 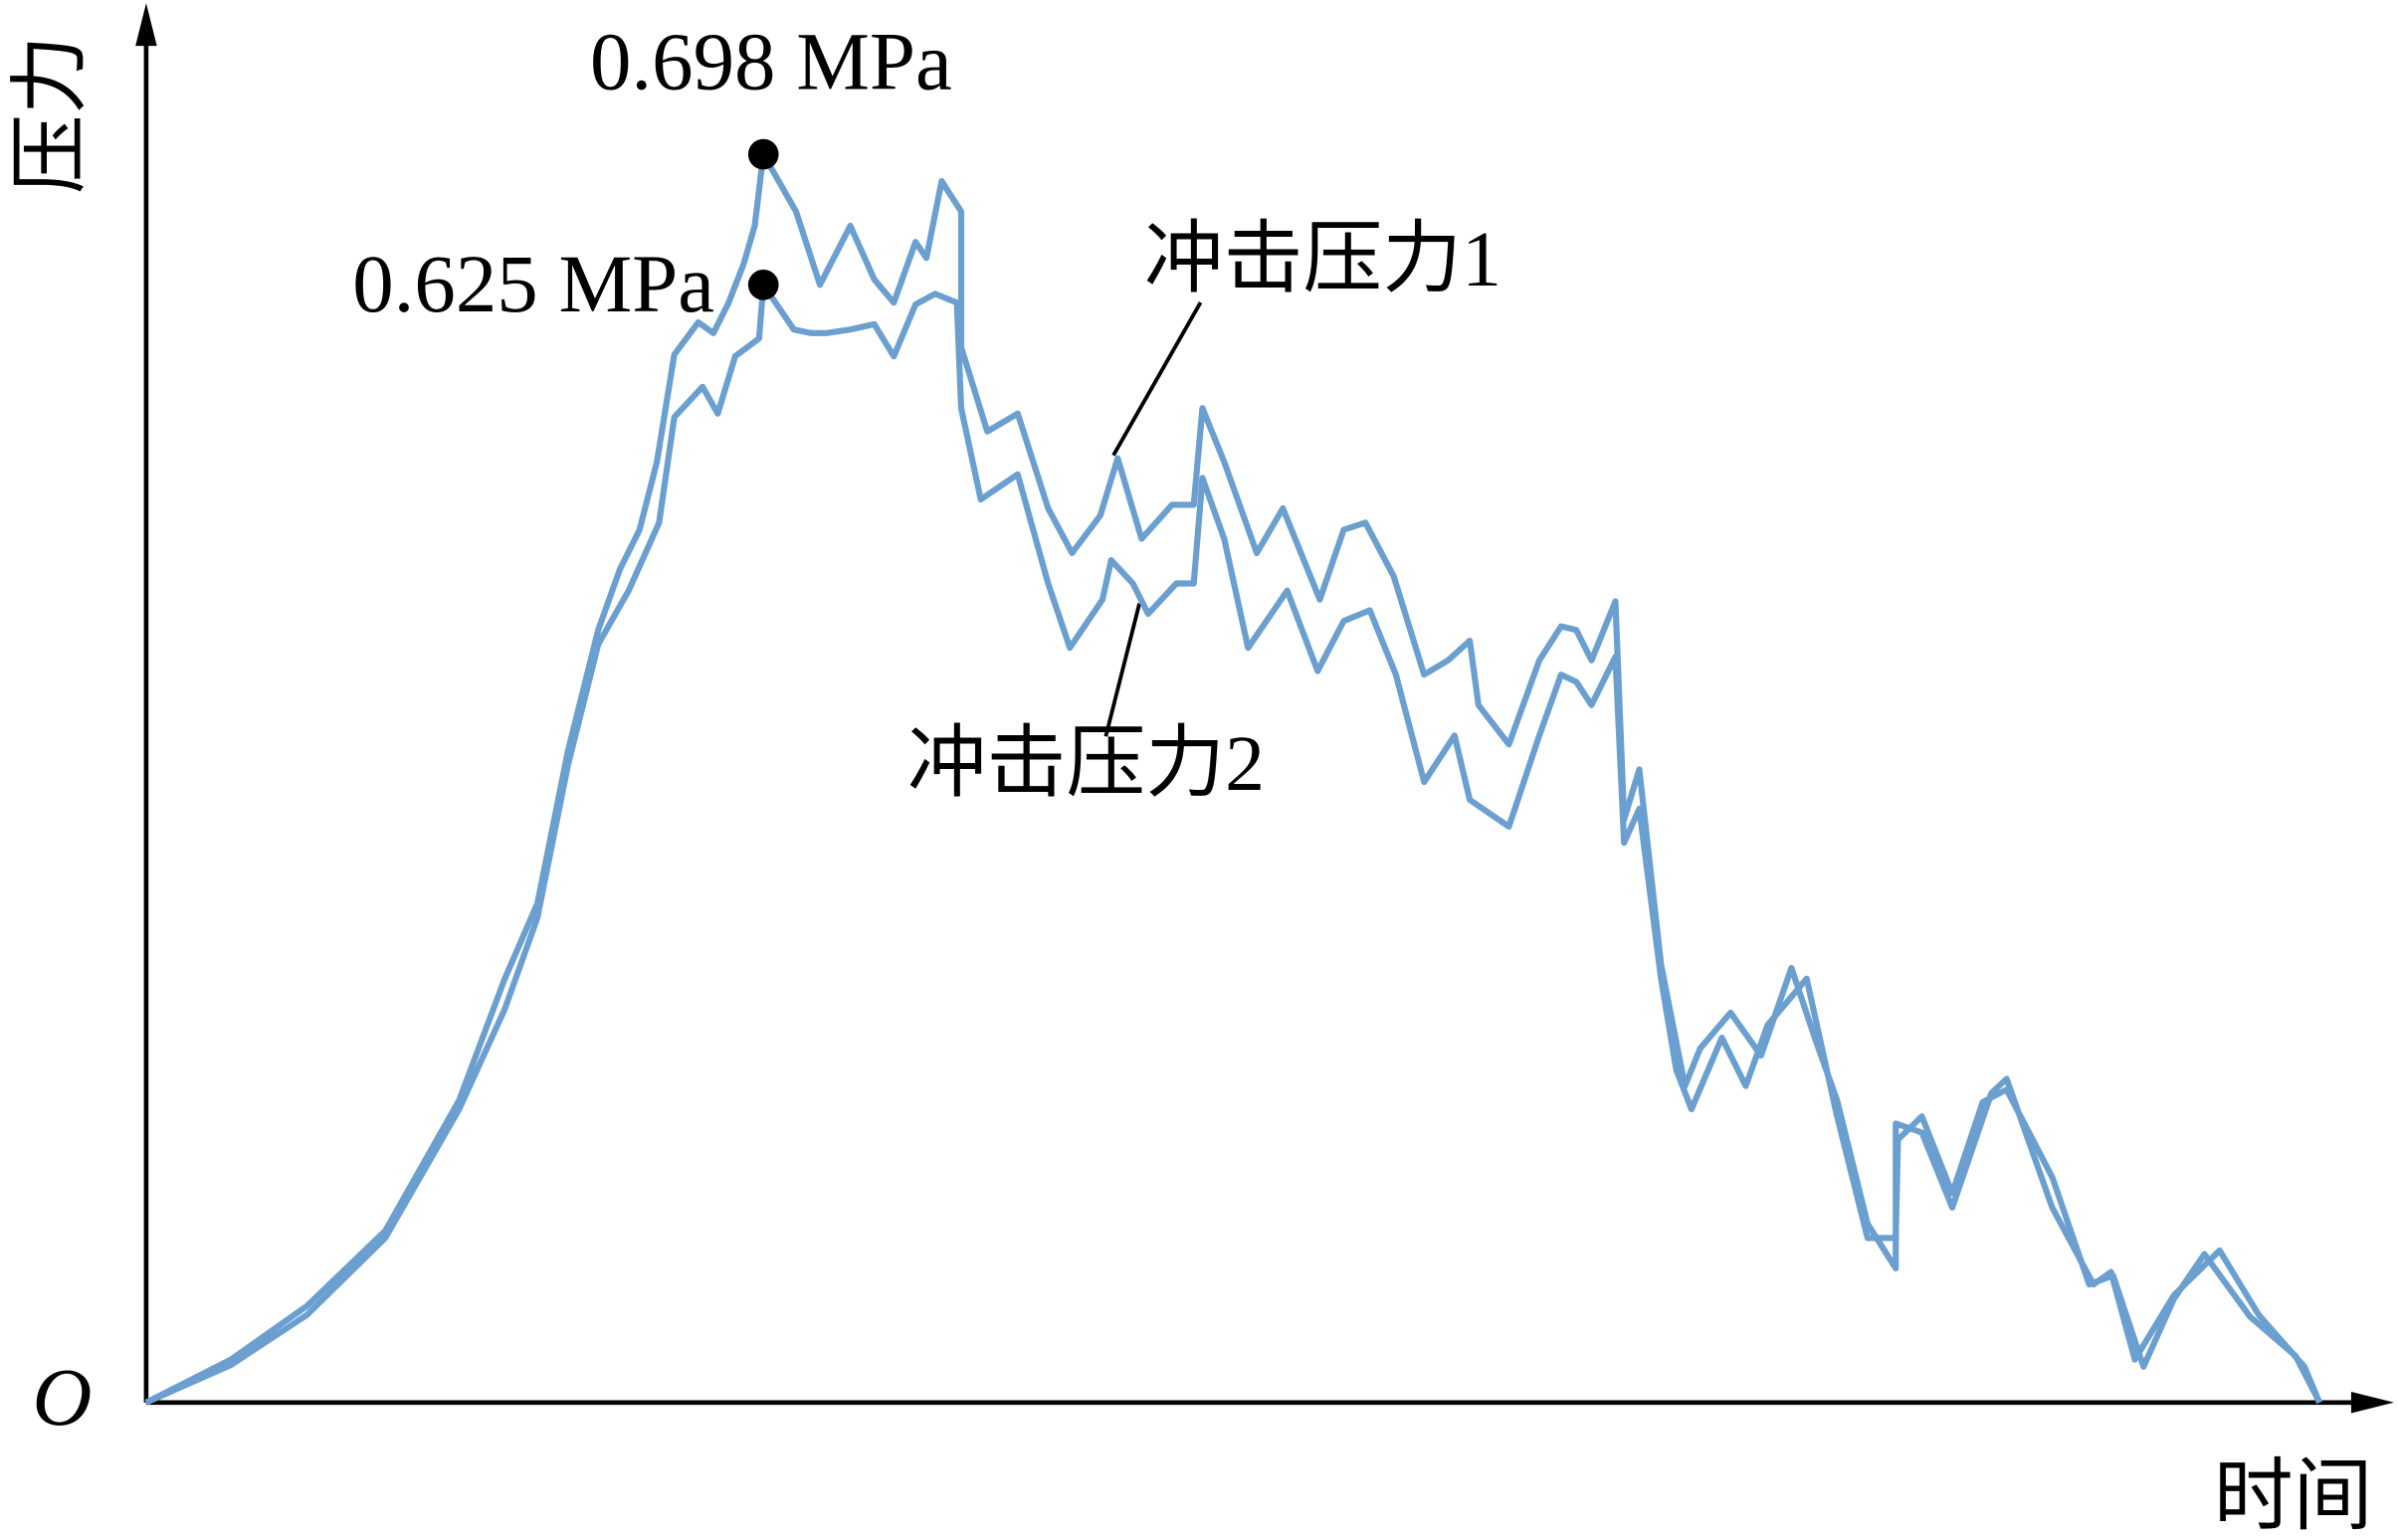 What do you see at coordinates (62, 1397) in the screenshot?
I see `origin-label: O` at bounding box center [62, 1397].